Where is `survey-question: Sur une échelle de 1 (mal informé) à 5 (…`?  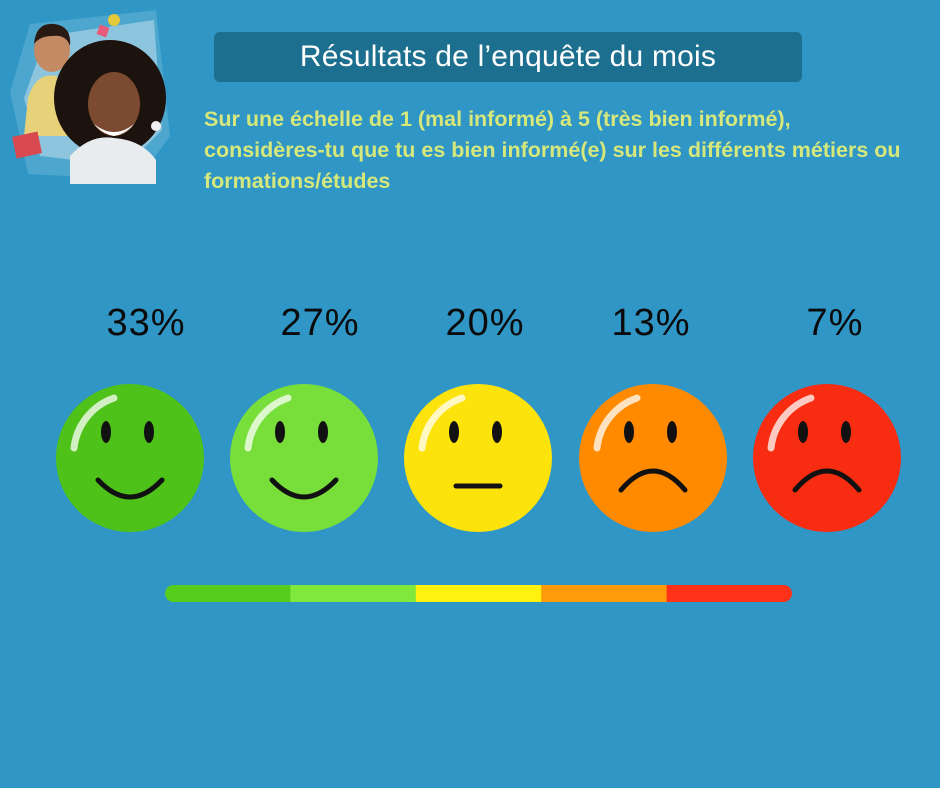
survey-question: Sur une échelle de 1 (mal informé) à 5 (… is located at coordinates (552, 150).